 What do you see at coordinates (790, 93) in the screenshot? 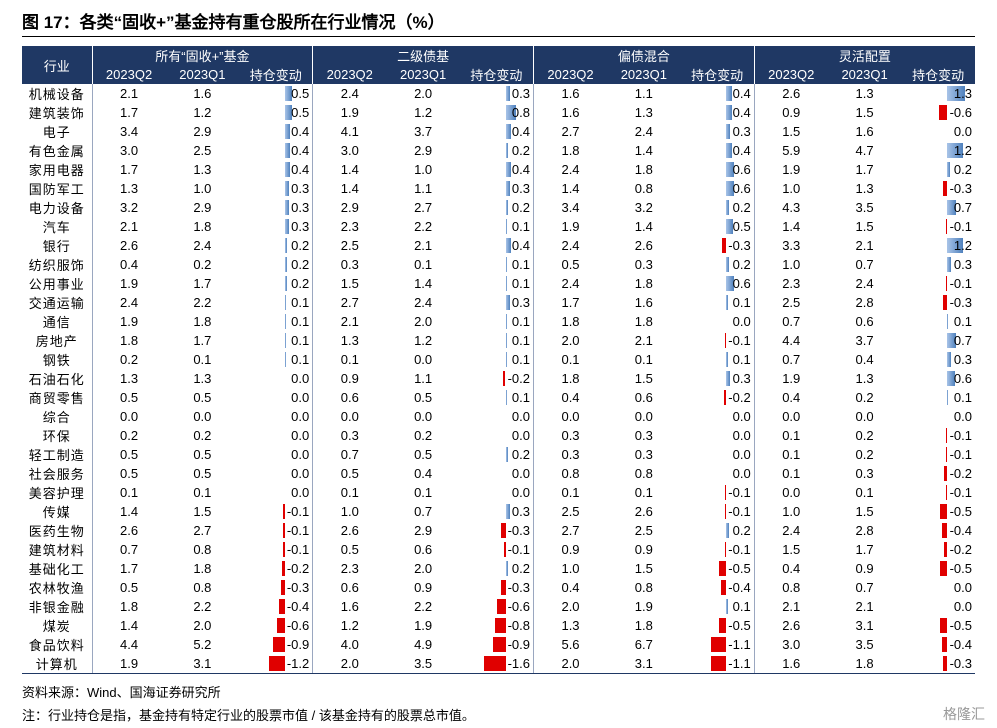
I see `cell-value: 2.6` at bounding box center [790, 93].